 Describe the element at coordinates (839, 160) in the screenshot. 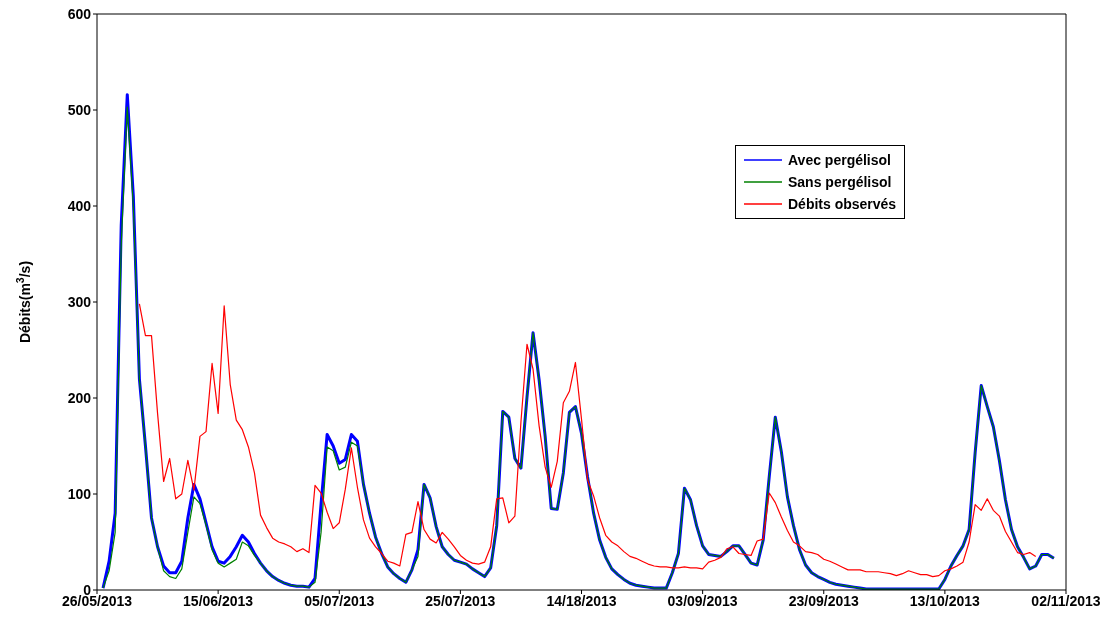

I see `legend-label: Avec pergélisol` at that location.